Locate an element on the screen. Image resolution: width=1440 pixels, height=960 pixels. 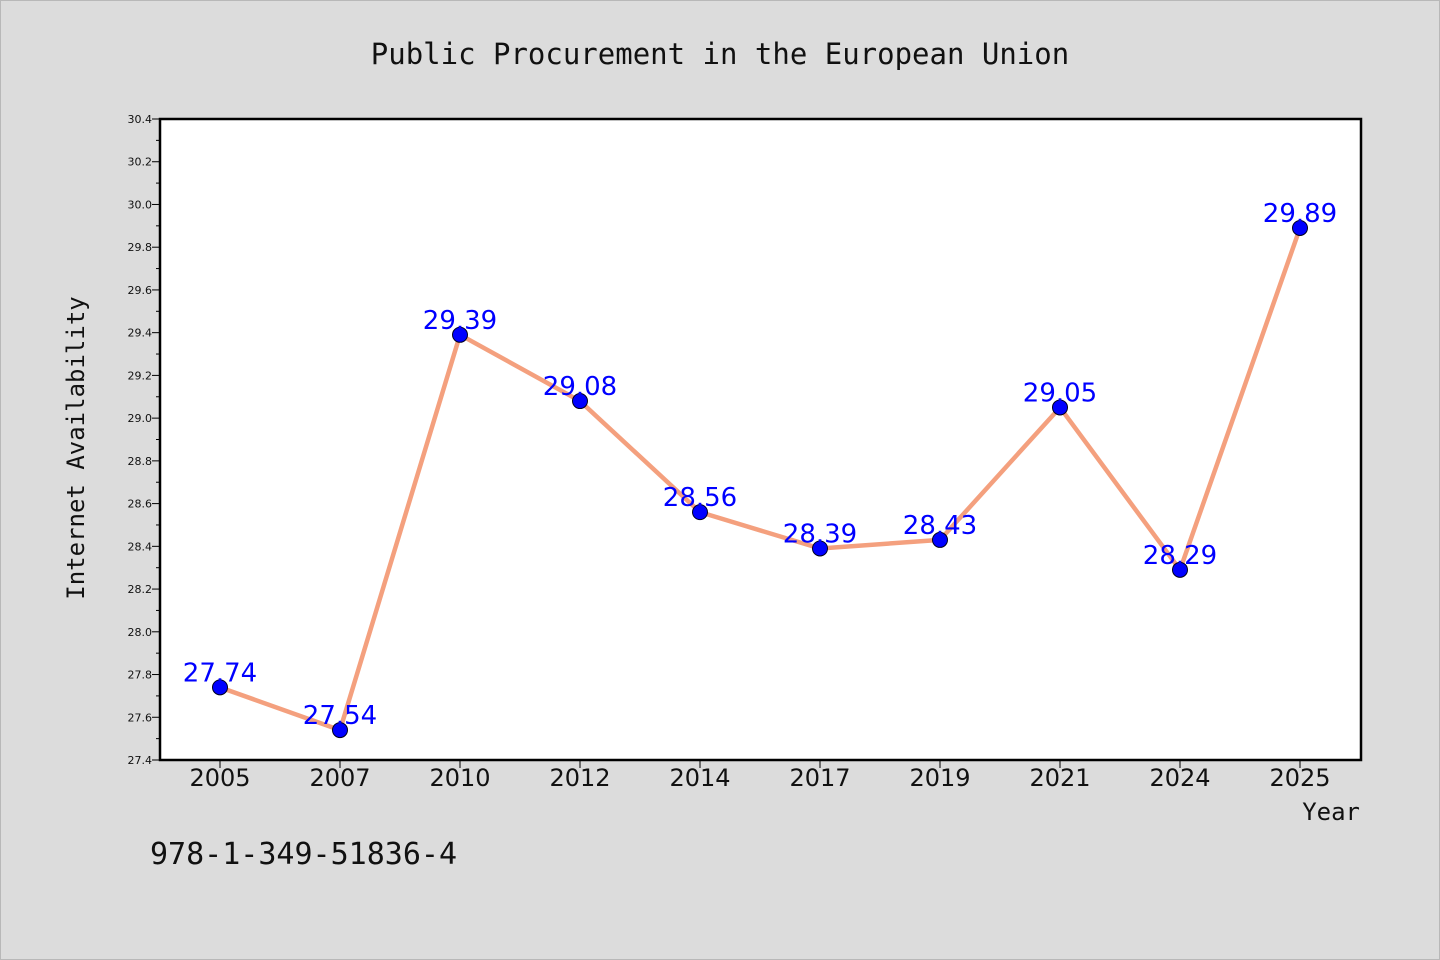
data-label: 29.39 is located at coordinates (460, 321).